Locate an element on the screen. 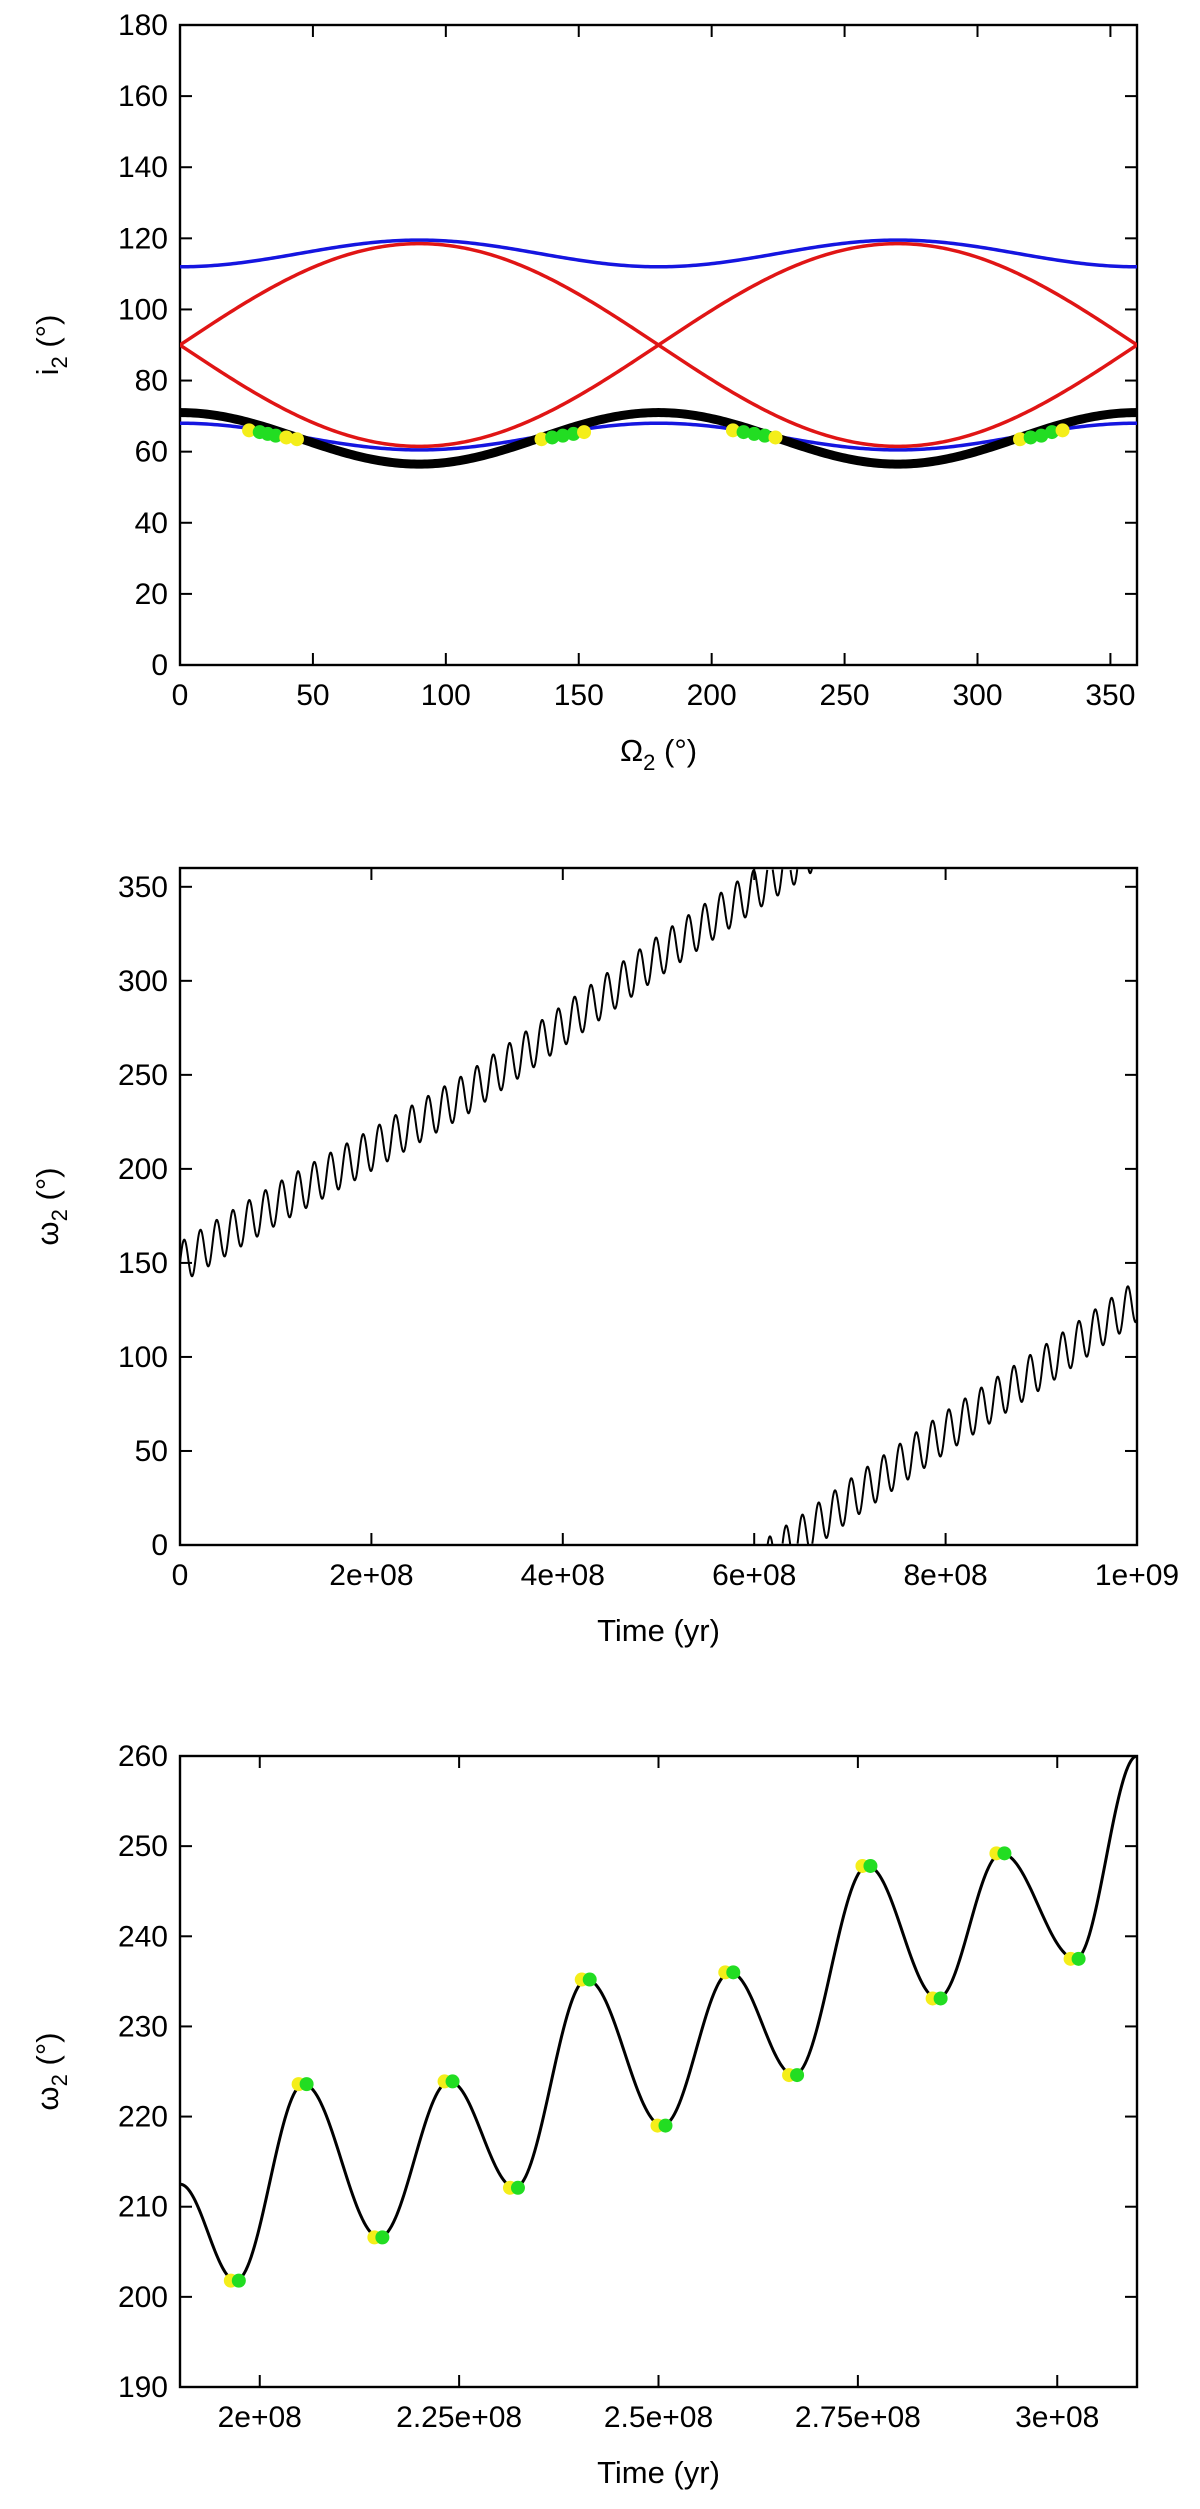 This screenshot has height=2509, width=1200. black-band-curve is located at coordinates (658, 438).